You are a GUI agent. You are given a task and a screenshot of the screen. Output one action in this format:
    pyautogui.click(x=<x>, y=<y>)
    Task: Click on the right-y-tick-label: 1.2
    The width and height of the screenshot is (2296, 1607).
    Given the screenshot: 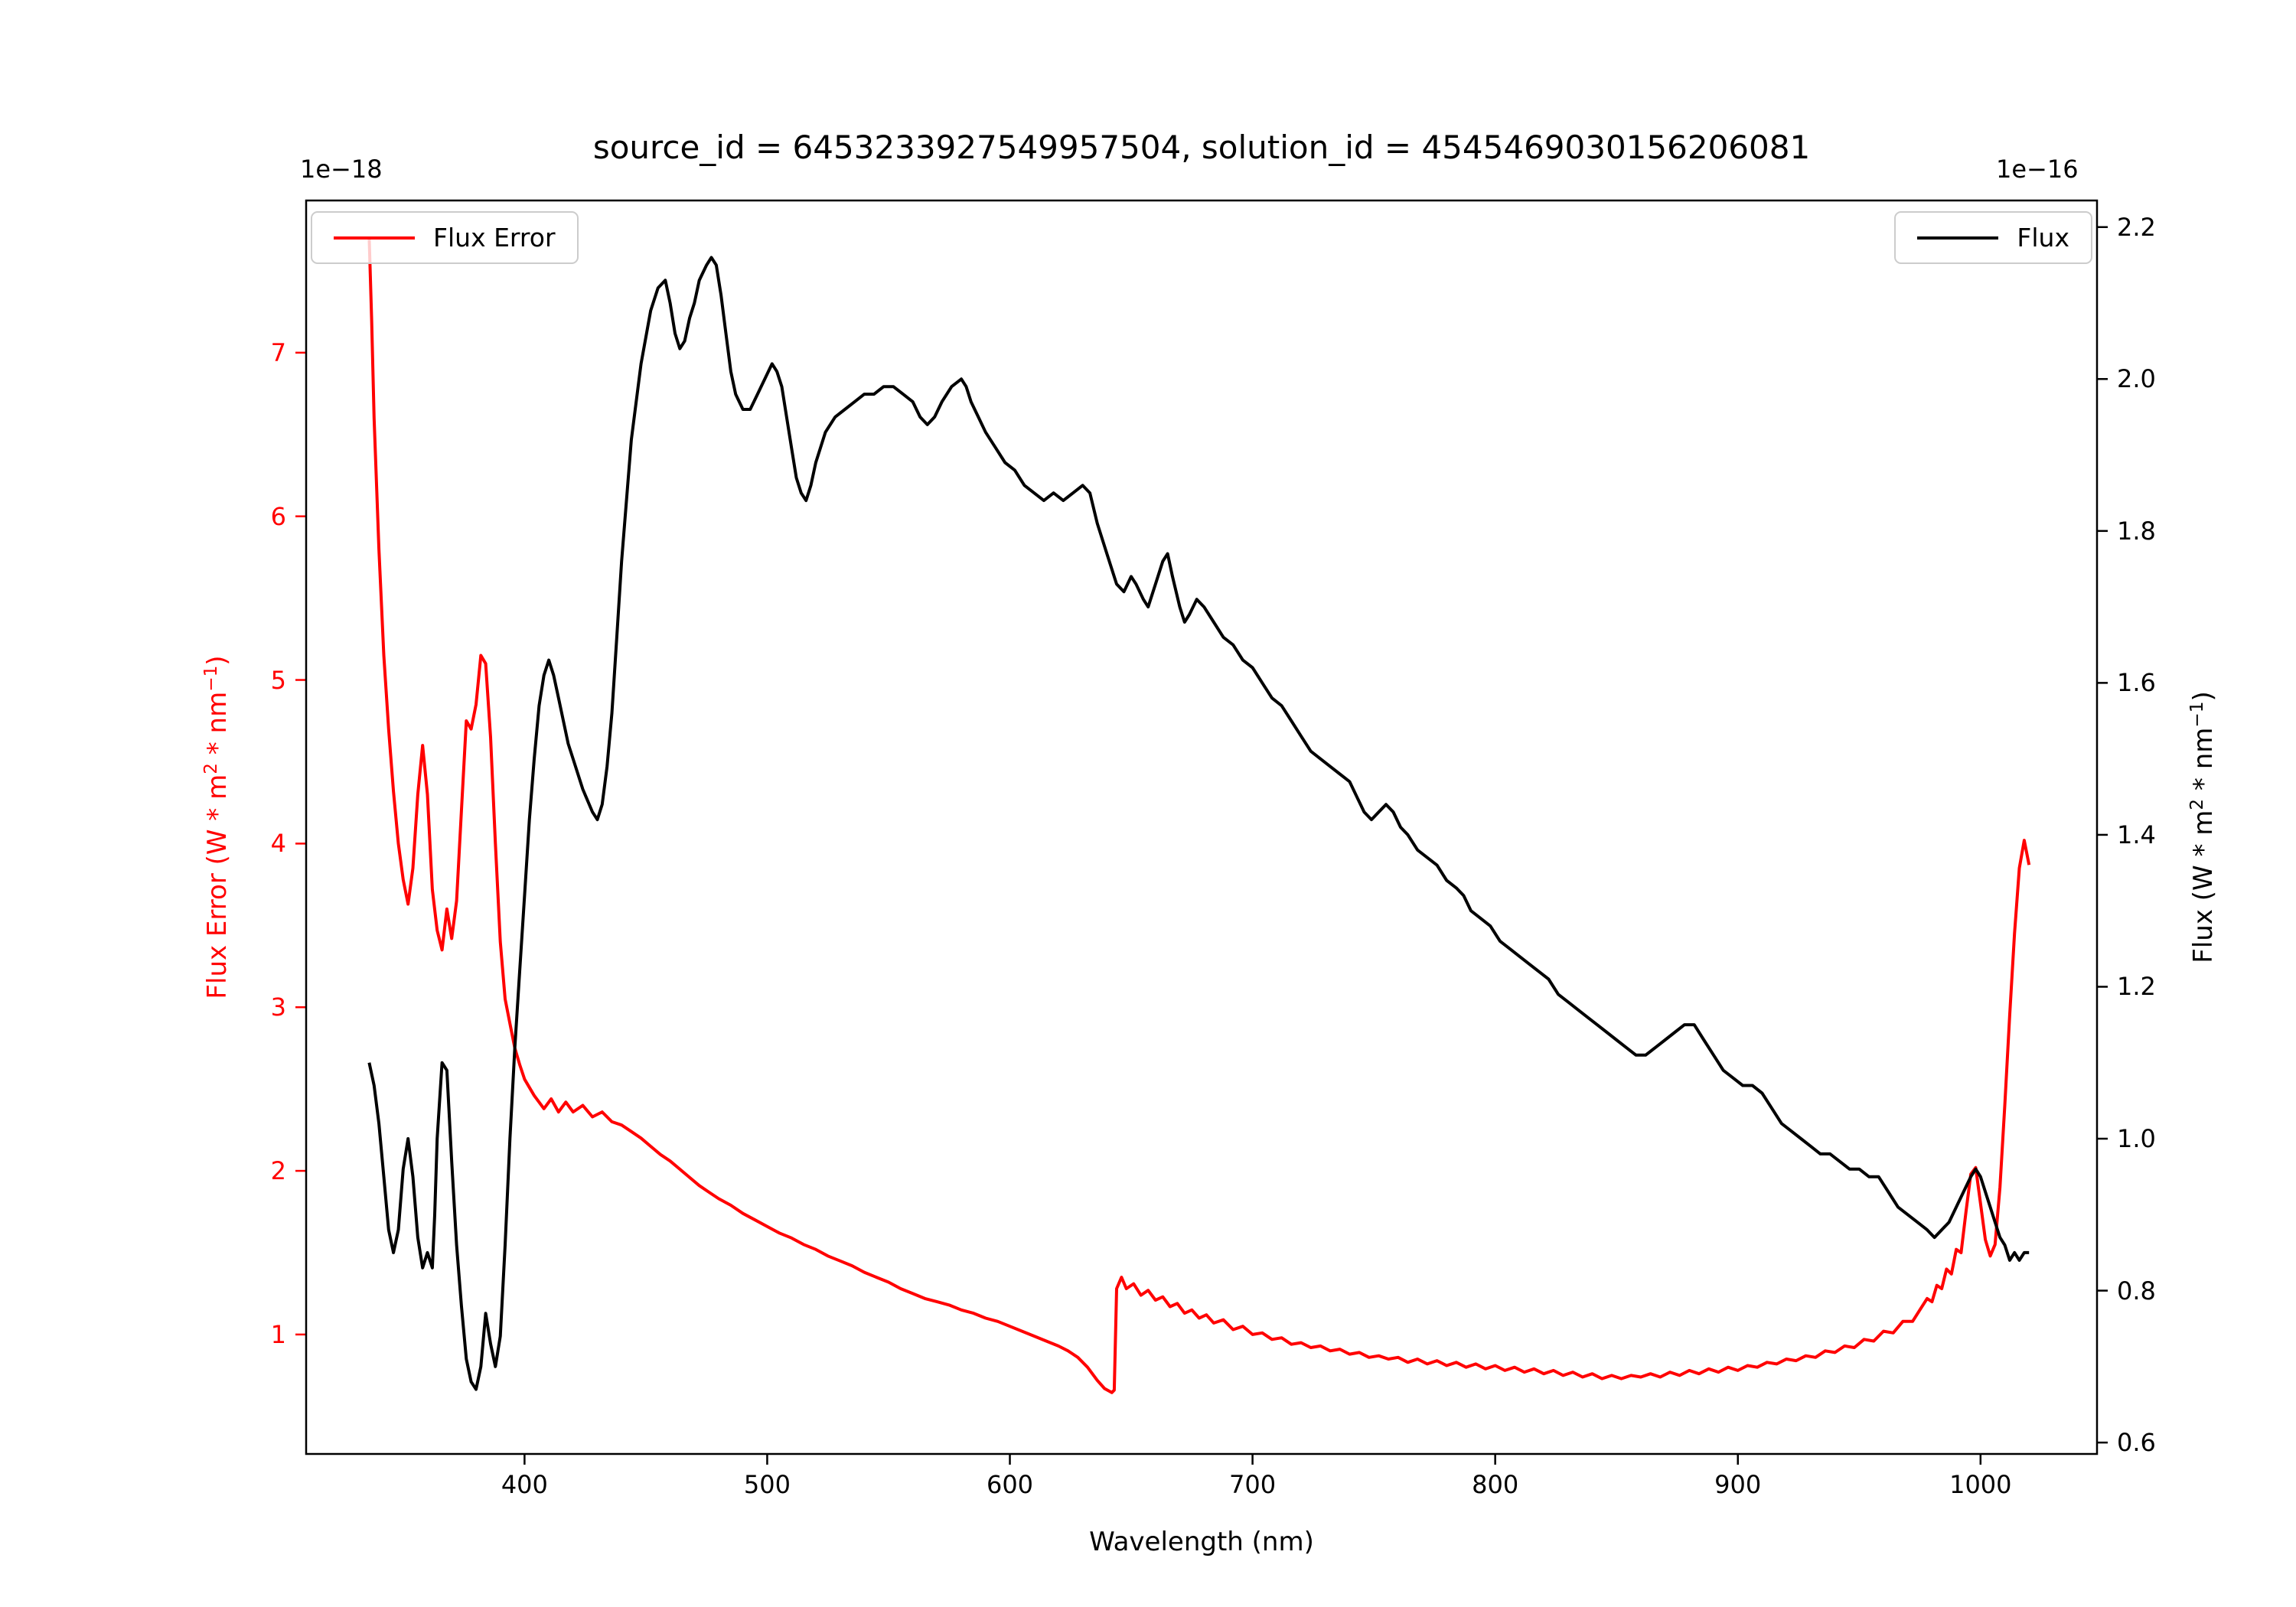 What is the action you would take?
    pyautogui.click(x=2136, y=987)
    